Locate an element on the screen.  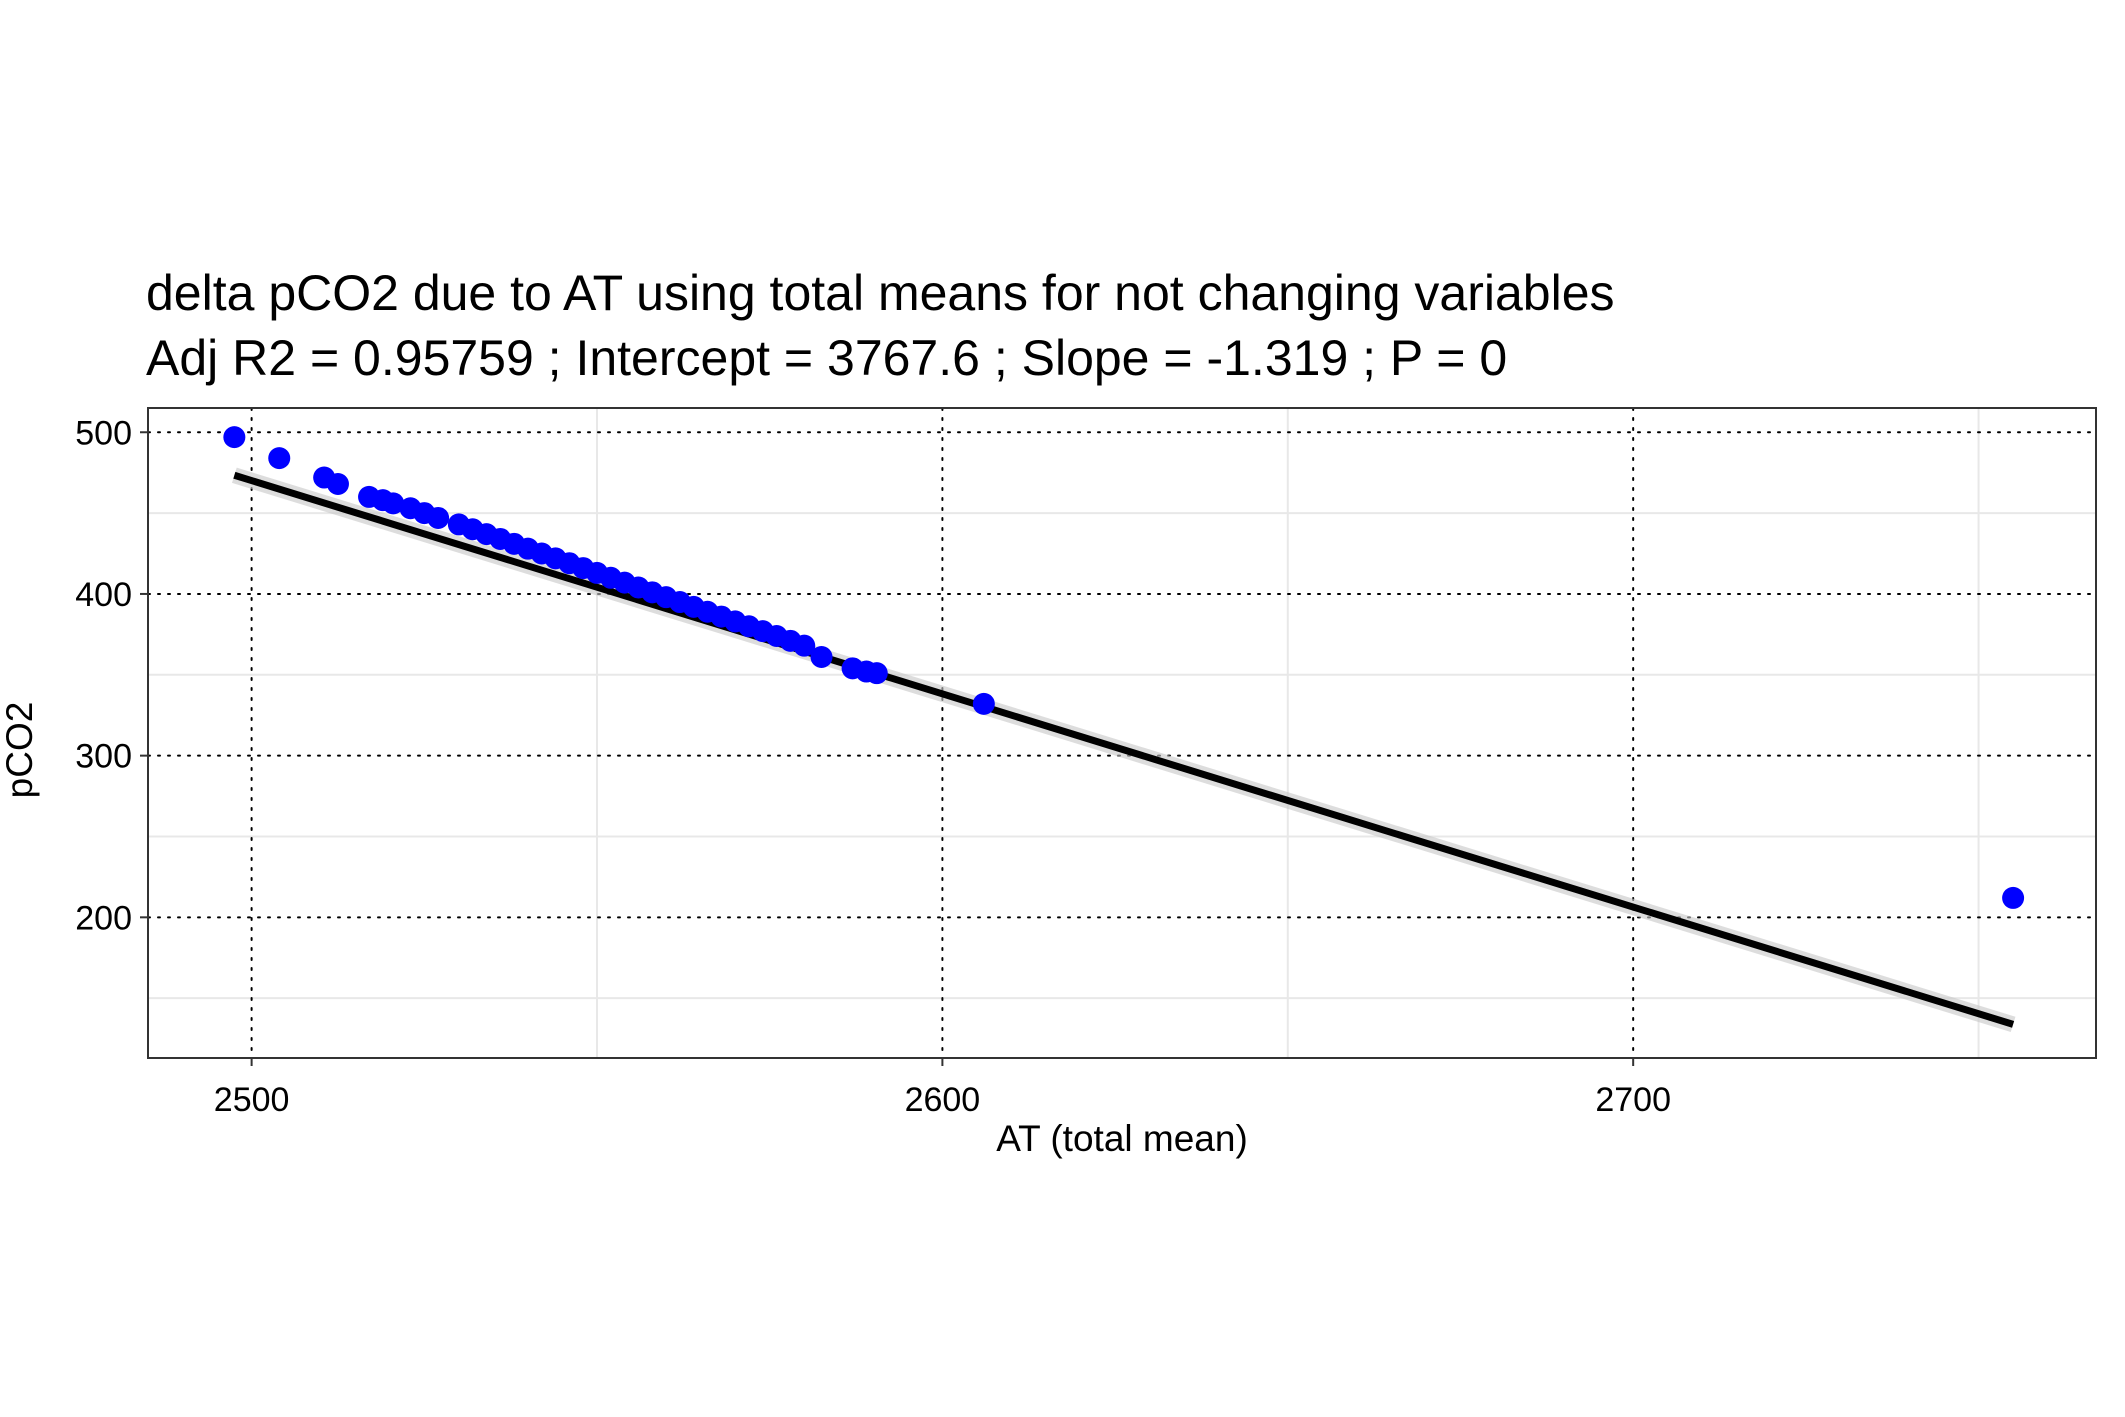
y-tick-label: 200 is located at coordinates (103, 918).